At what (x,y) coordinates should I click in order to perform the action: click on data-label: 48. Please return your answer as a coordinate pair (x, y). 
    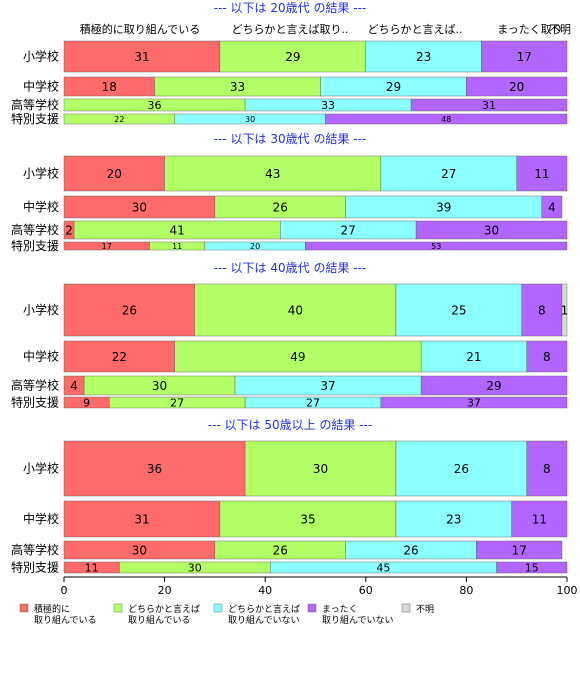
    Looking at the image, I should click on (446, 119).